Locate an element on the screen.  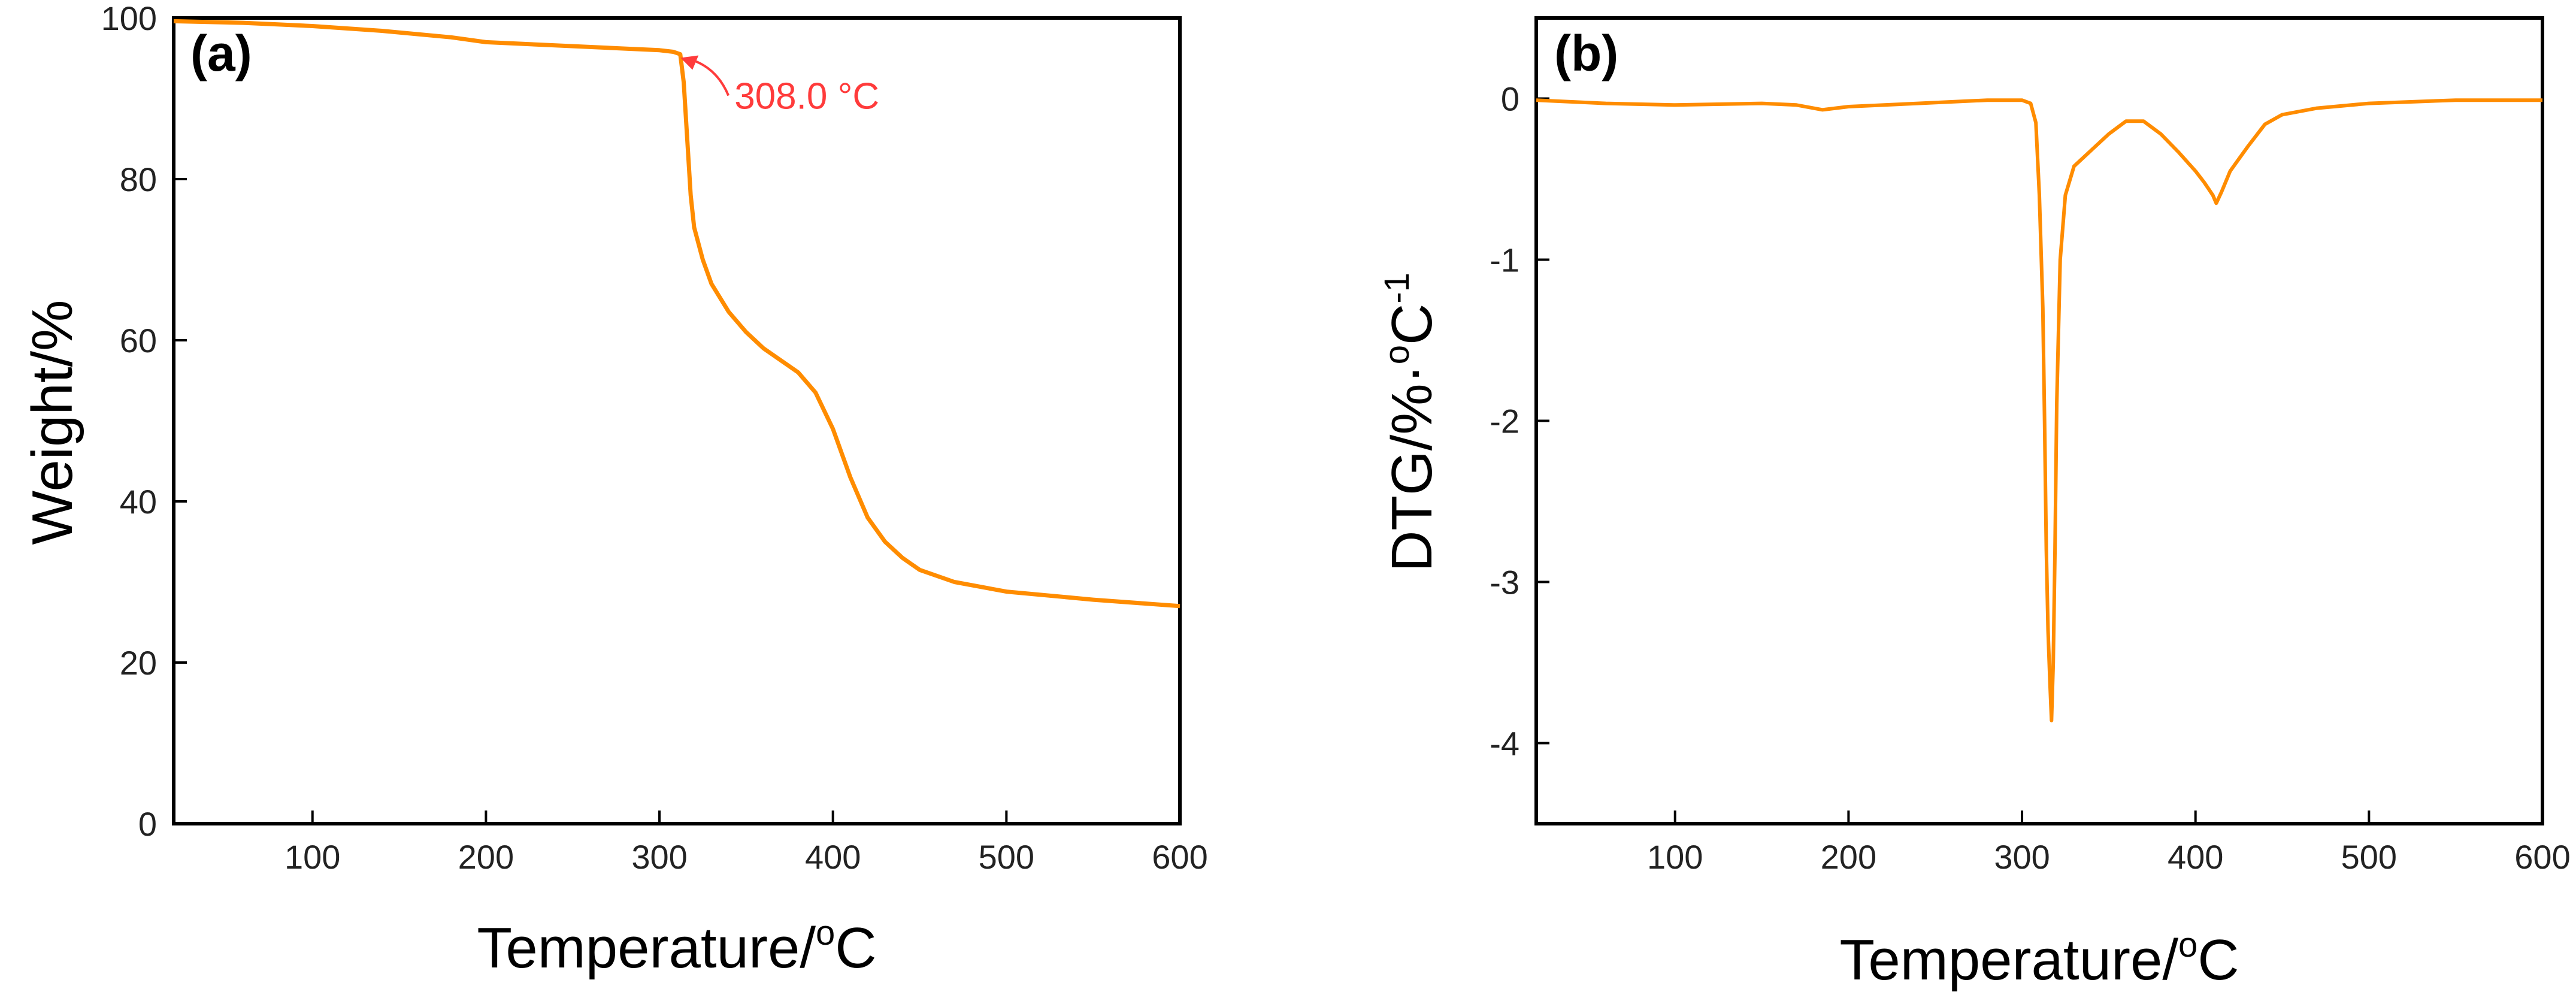
y-tick-label: -1 is located at coordinates (1504, 260).